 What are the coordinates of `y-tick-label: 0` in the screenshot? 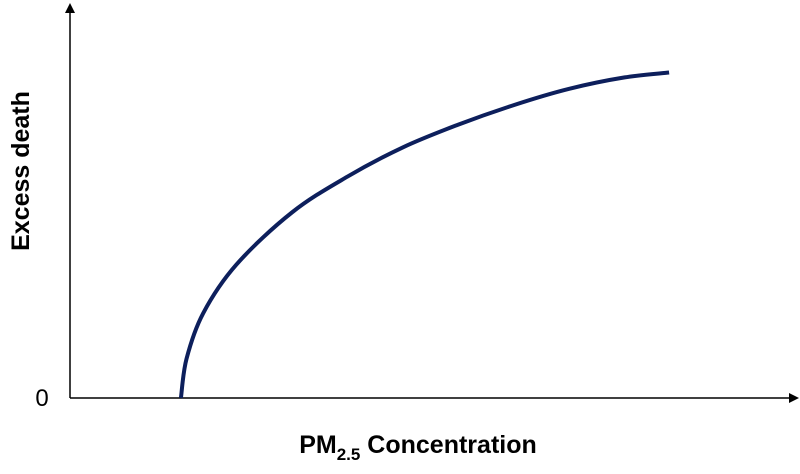 It's located at (41, 398).